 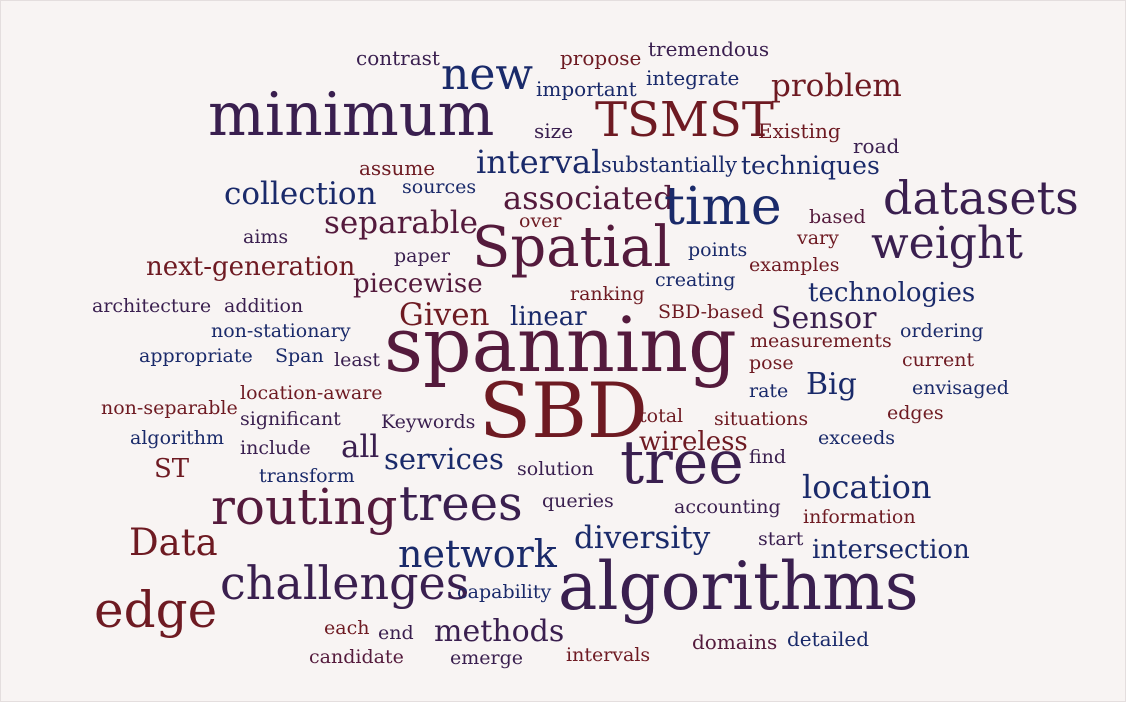 I want to click on word-capability: capability, so click(x=504, y=592).